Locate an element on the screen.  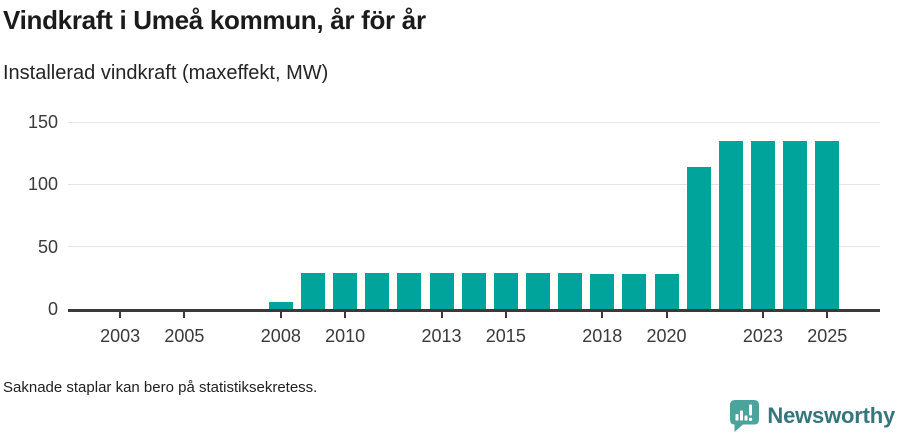
x-axis-tick-label: 2008 is located at coordinates (280, 336).